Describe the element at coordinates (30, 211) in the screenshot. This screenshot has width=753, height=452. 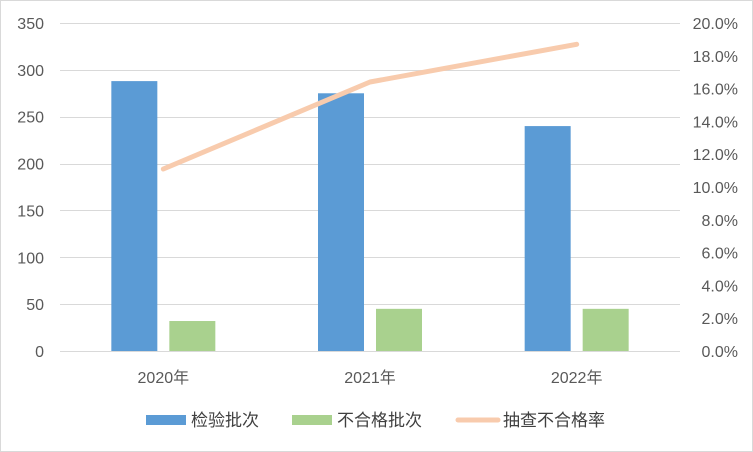
I see `left-tick-label: 150` at that location.